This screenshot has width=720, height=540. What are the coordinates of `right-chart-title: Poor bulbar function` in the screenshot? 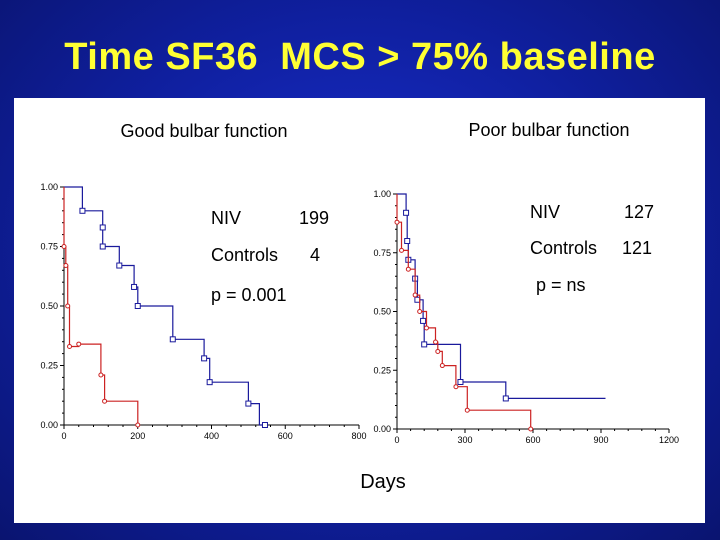 It's located at (548, 130).